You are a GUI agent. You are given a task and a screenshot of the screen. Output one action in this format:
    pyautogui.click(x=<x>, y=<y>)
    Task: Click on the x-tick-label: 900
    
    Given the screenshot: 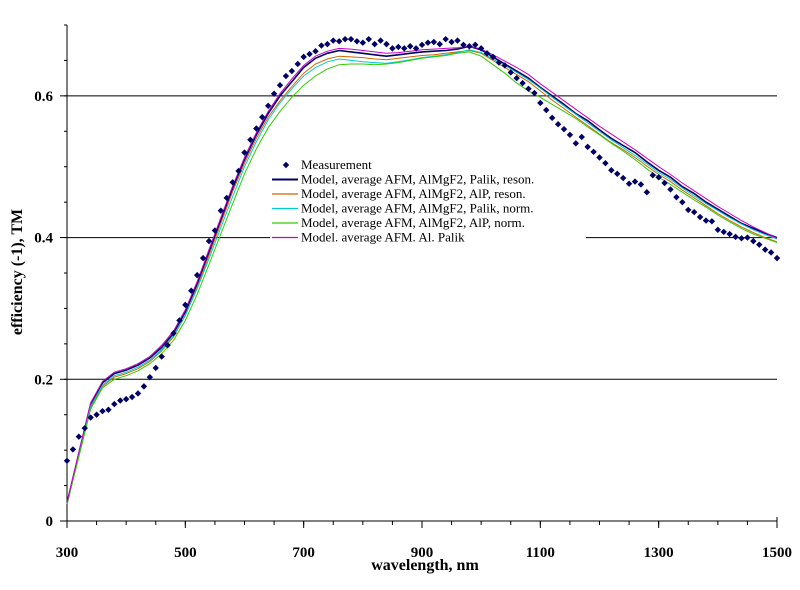 What is the action you would take?
    pyautogui.click(x=422, y=553)
    